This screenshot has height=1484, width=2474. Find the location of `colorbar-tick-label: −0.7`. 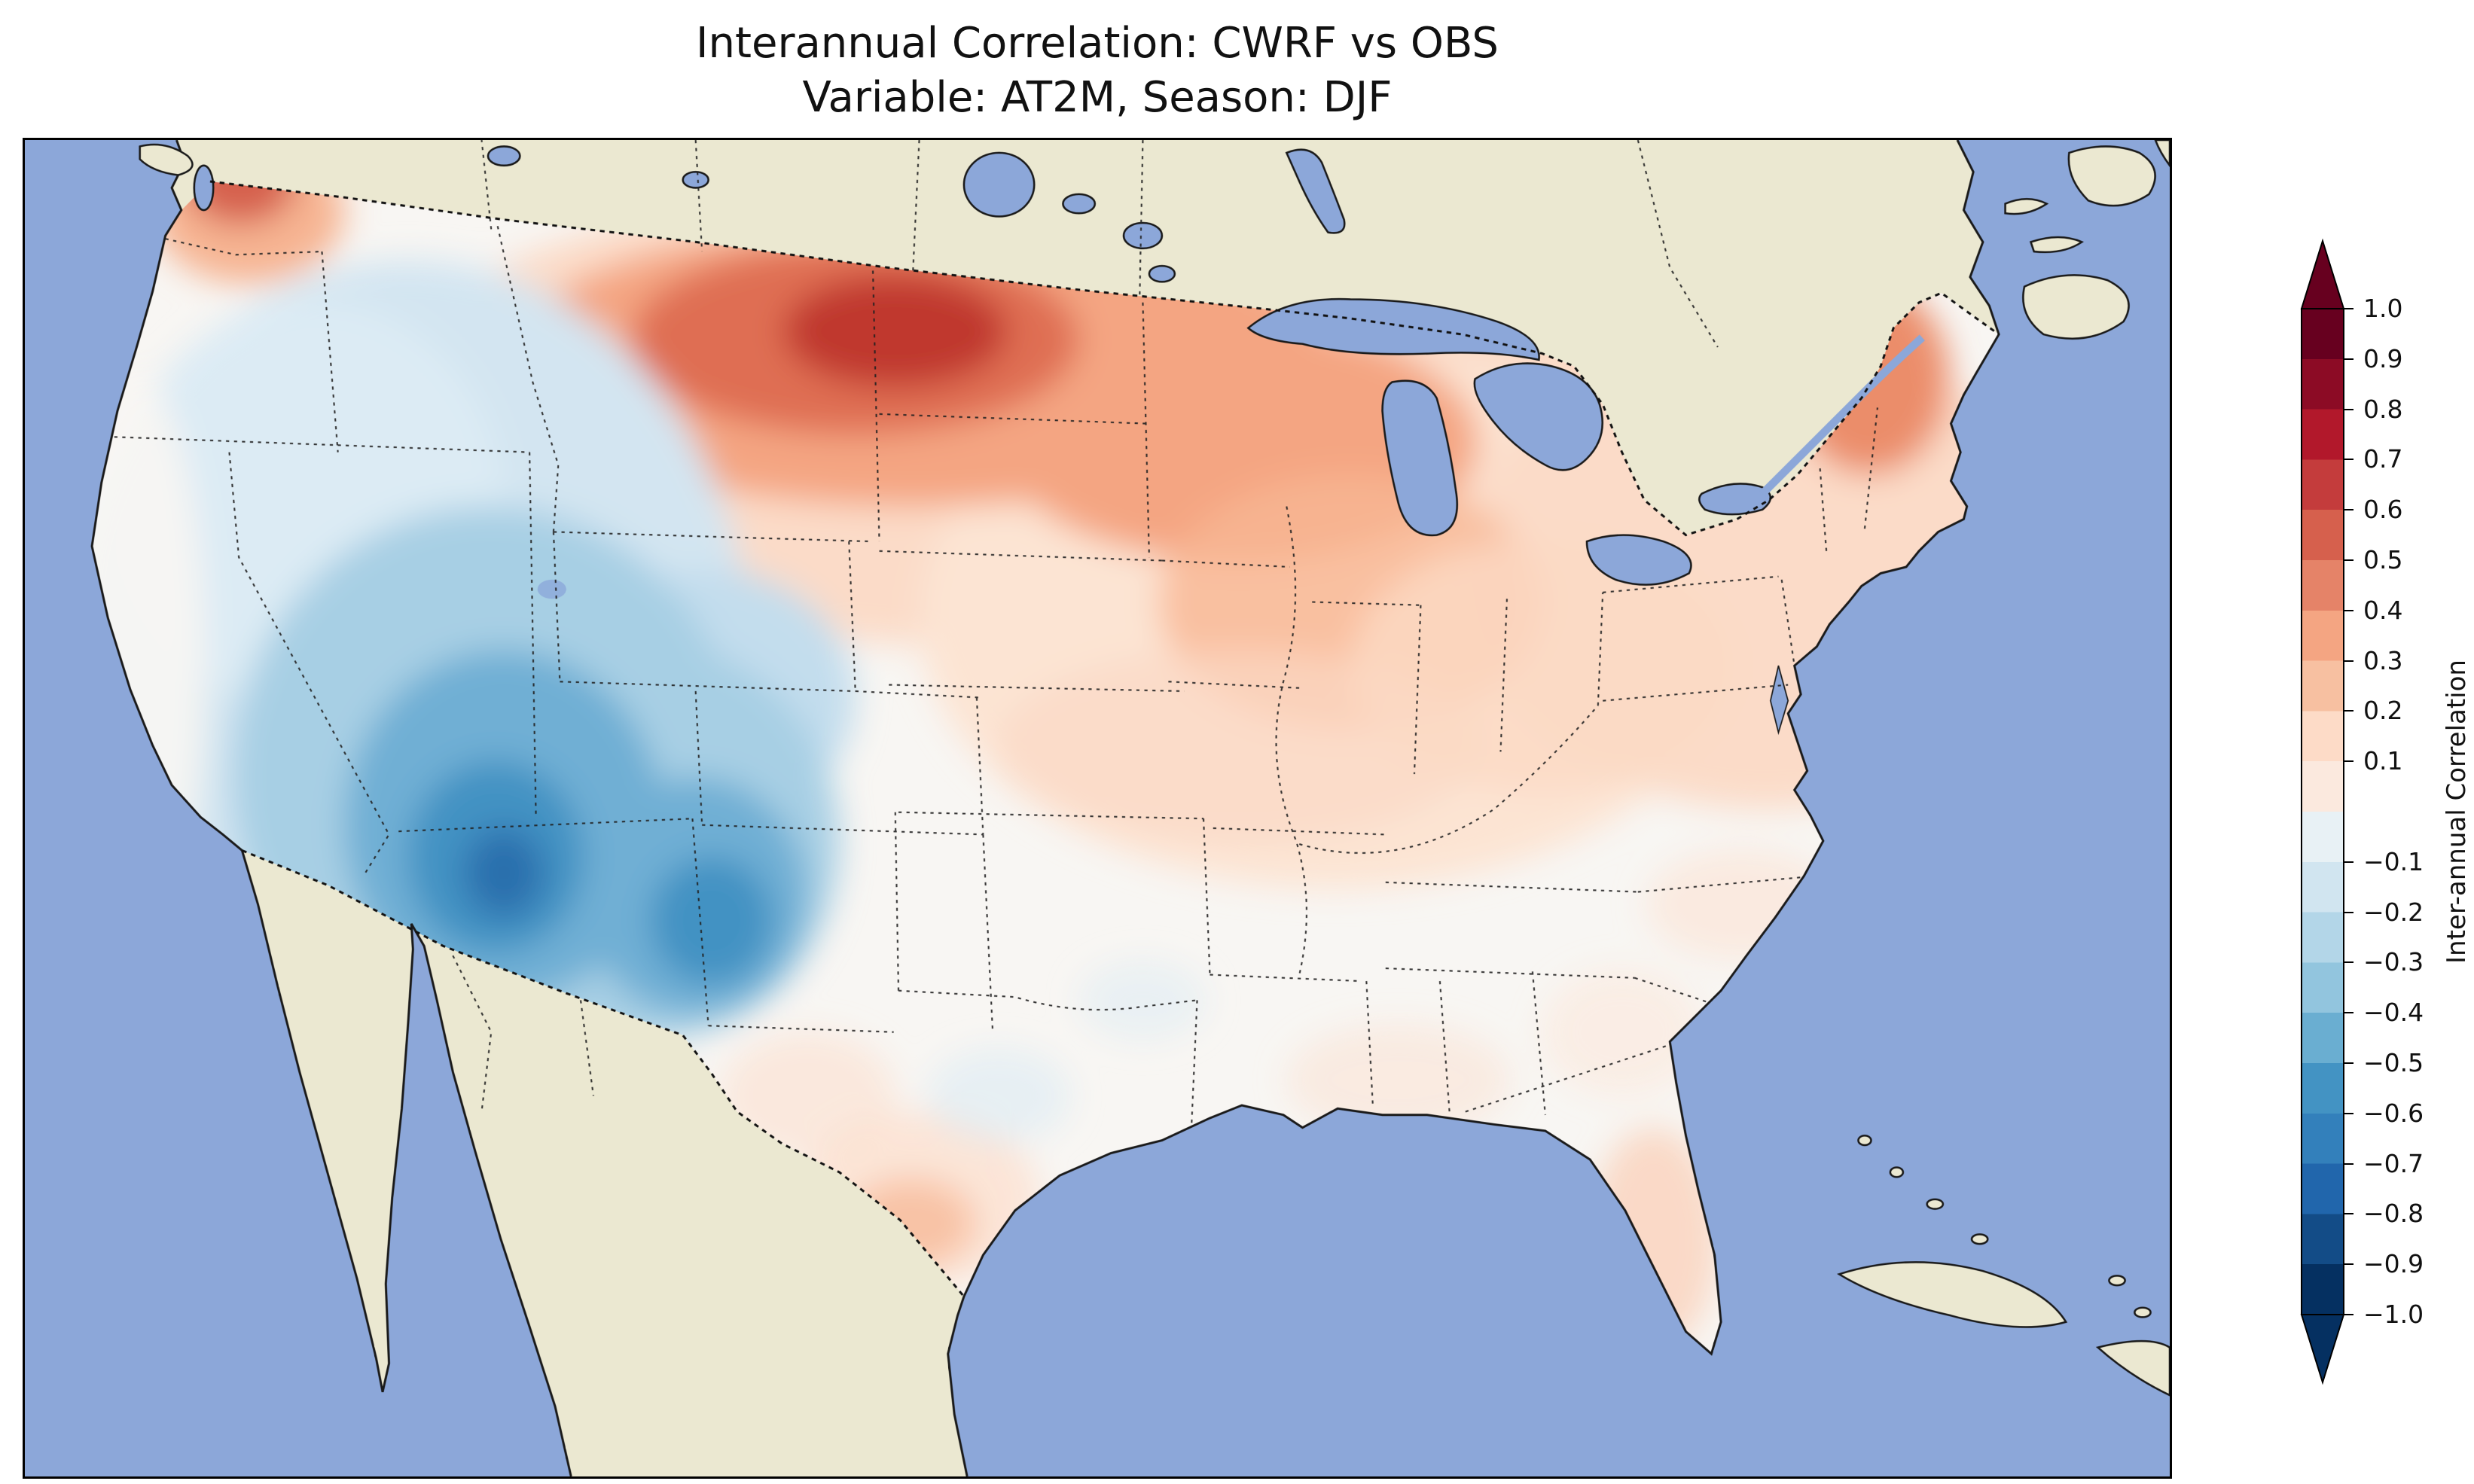

colorbar-tick-label: −0.7 is located at coordinates (2393, 1163).